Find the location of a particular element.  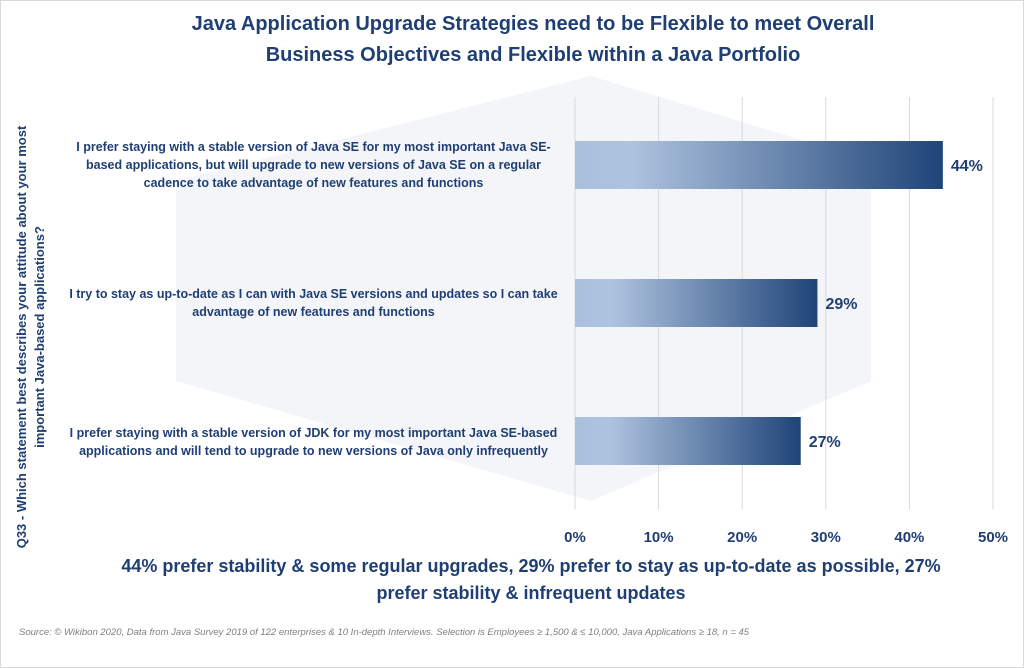

x-tick-label: 0% is located at coordinates (575, 537).